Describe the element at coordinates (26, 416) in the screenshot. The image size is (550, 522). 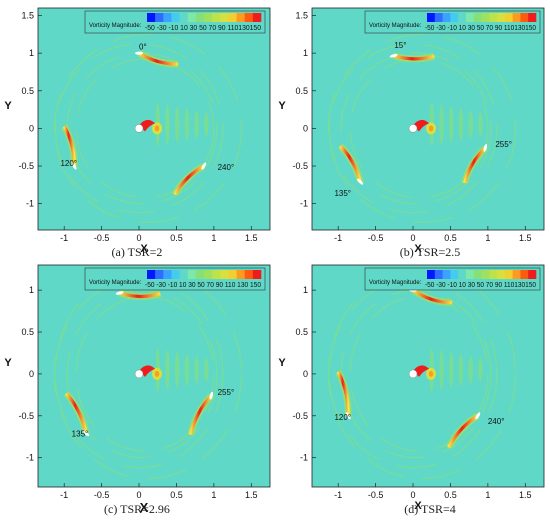
I see `y-tick-label: -0.5` at that location.